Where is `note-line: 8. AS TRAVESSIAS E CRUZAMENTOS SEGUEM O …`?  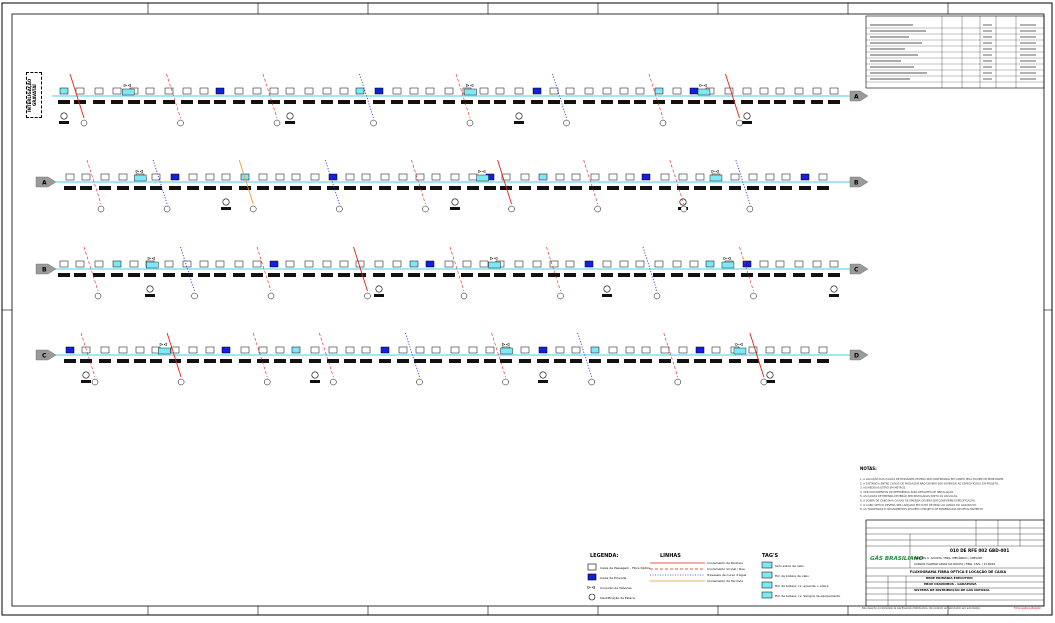 note-line: 8. AS TRAVESSIAS E CRUZAMENTOS SEGUEM O … is located at coordinates (922, 509).